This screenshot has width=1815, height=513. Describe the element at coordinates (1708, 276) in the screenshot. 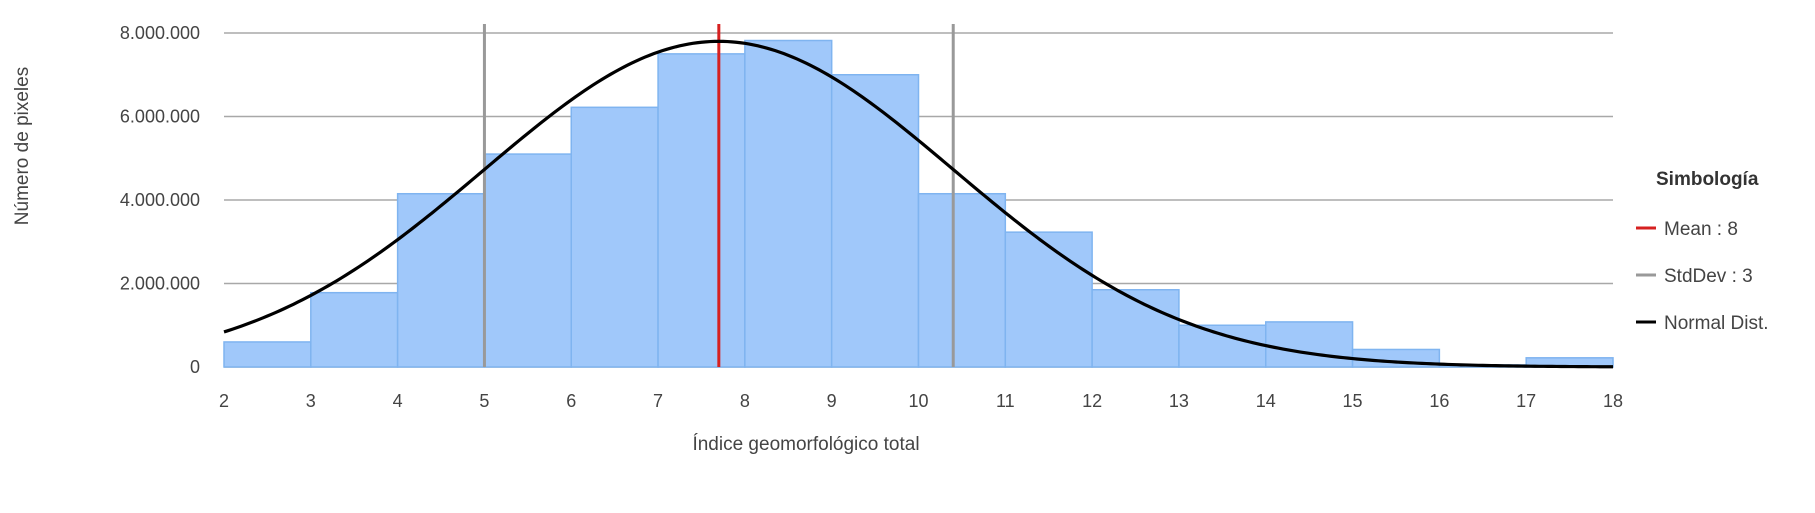

I see `legend-label: StdDev : 3` at that location.